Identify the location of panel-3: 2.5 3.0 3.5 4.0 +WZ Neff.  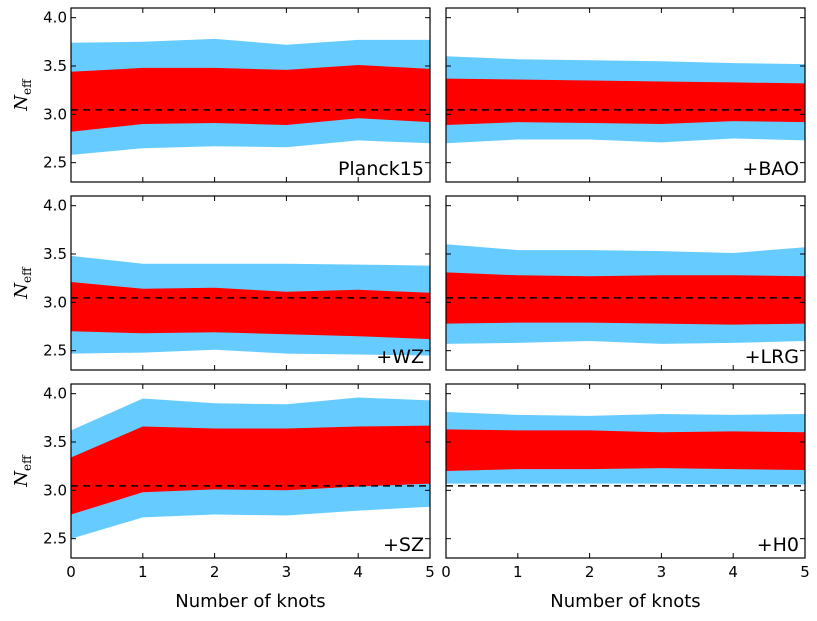
(221, 283).